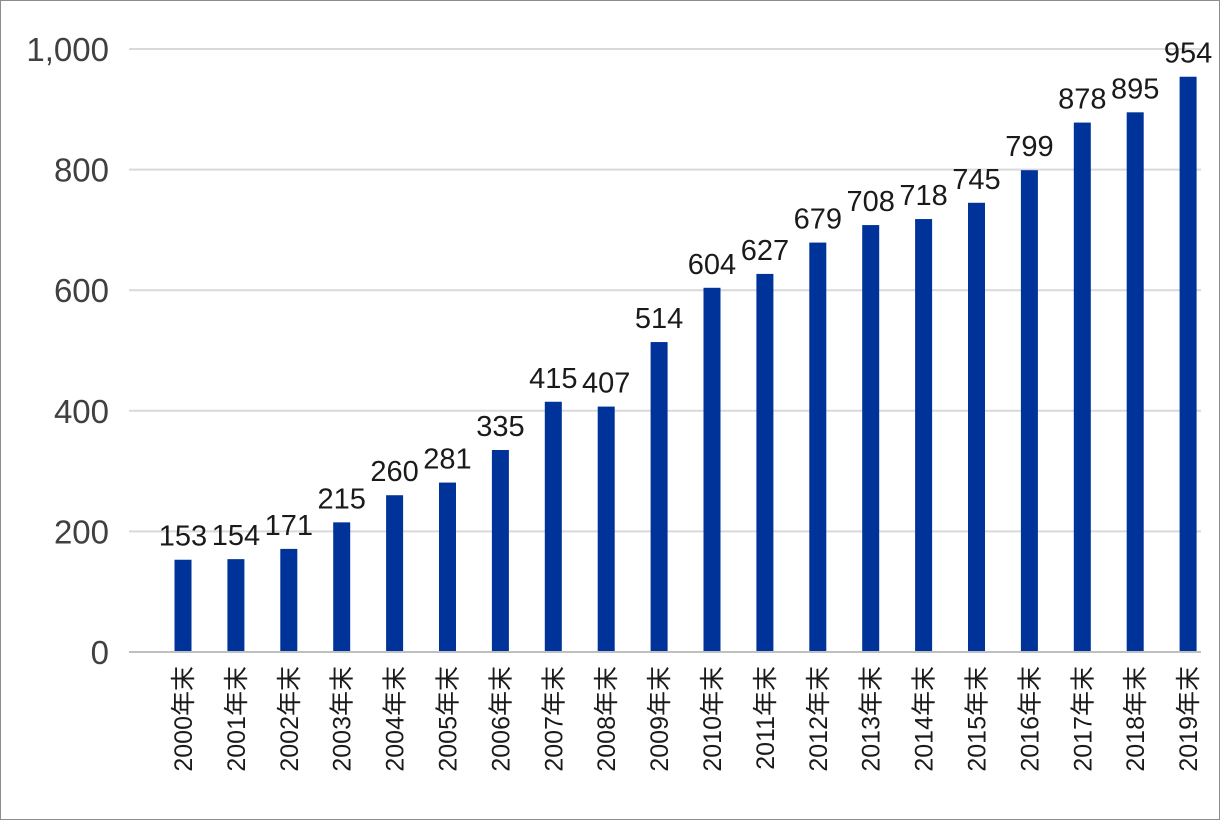 This screenshot has height=820, width=1220. What do you see at coordinates (184, 719) in the screenshot?
I see `category-label: 2000年末` at bounding box center [184, 719].